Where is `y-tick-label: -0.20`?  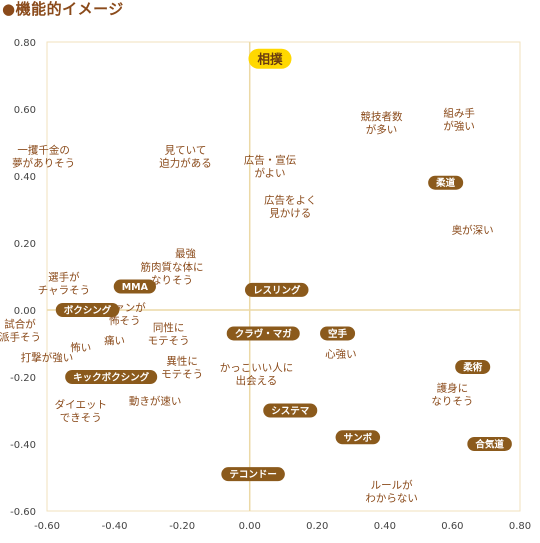 y-tick-label: -0.20 is located at coordinates (23, 378).